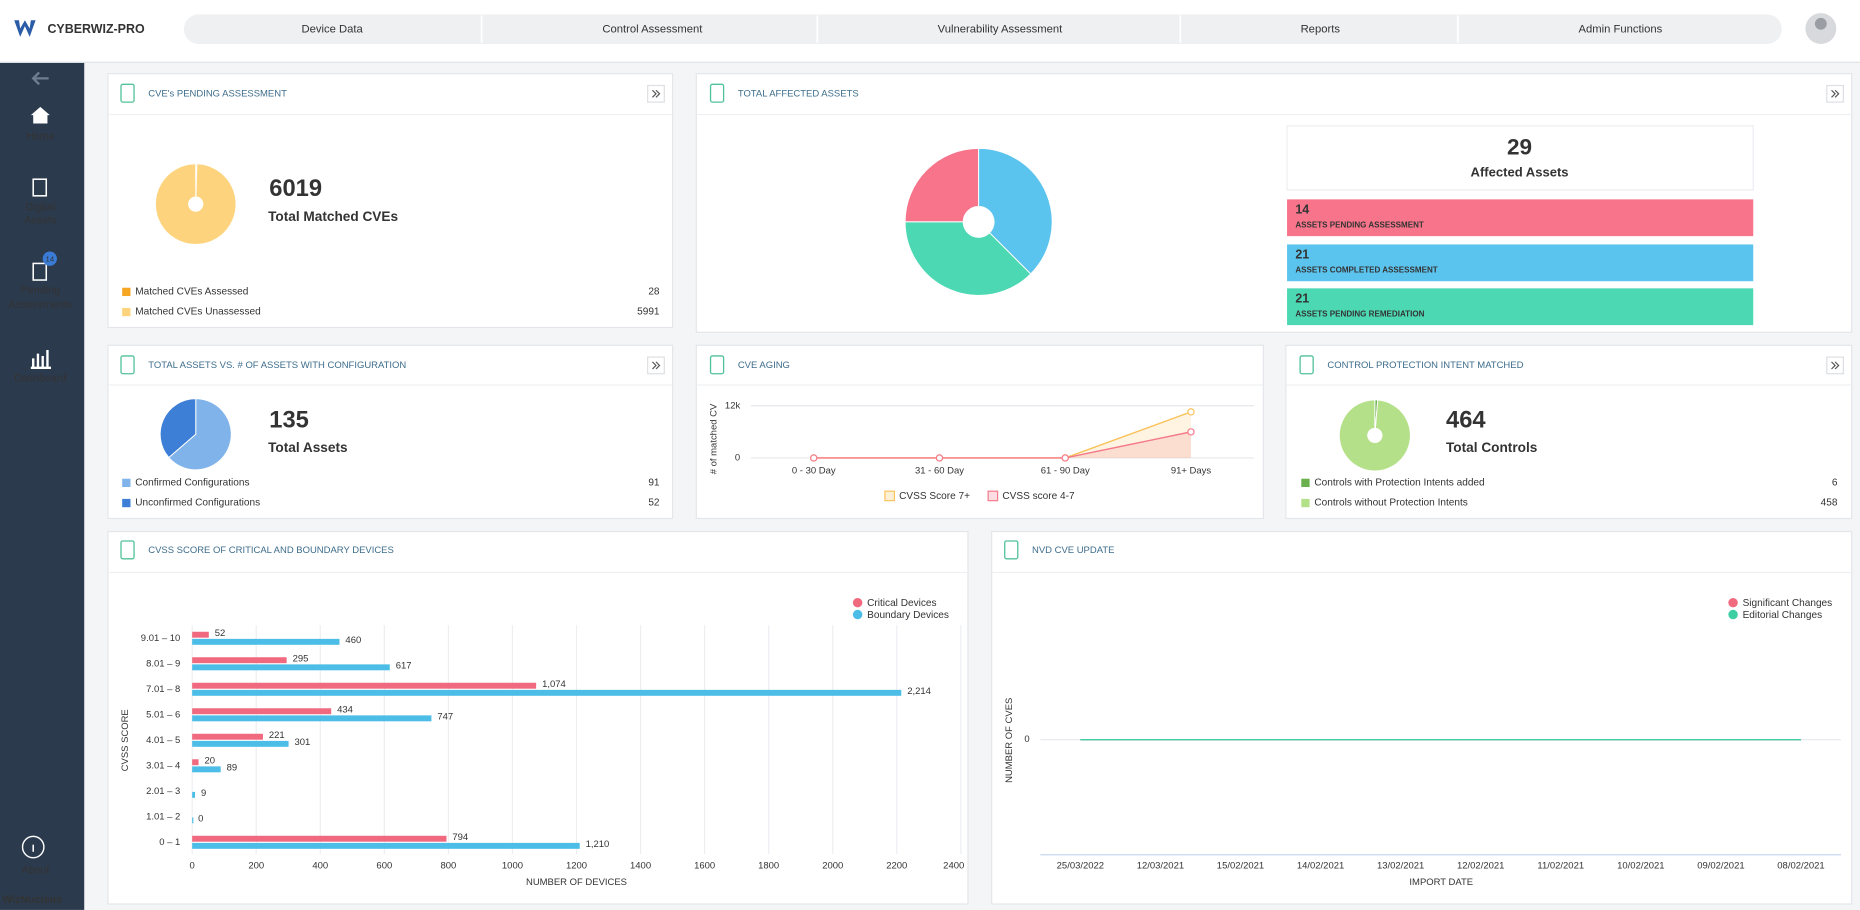  I want to click on sidebar-label: Pending, so click(40, 291).